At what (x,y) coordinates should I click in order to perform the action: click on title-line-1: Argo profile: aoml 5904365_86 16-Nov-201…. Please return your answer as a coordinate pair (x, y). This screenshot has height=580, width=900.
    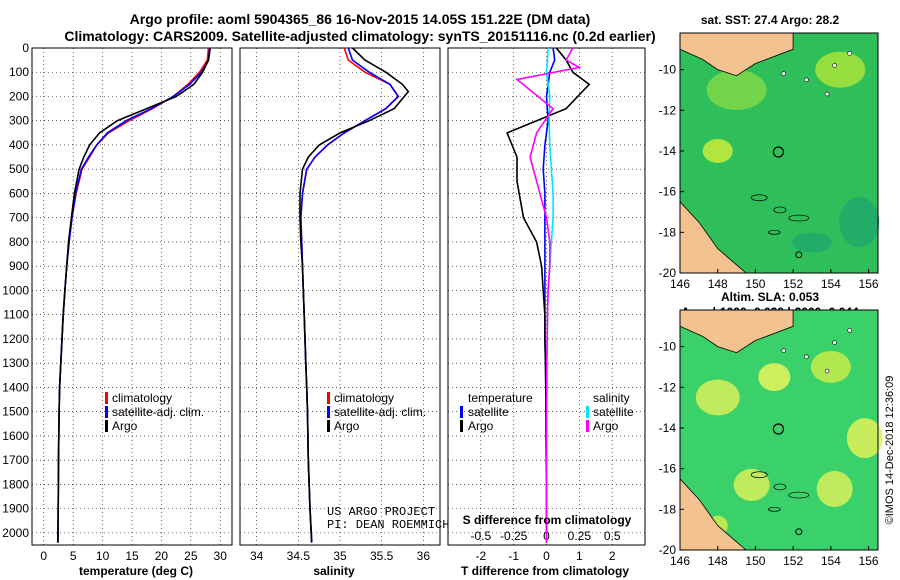
    Looking at the image, I should click on (360, 19).